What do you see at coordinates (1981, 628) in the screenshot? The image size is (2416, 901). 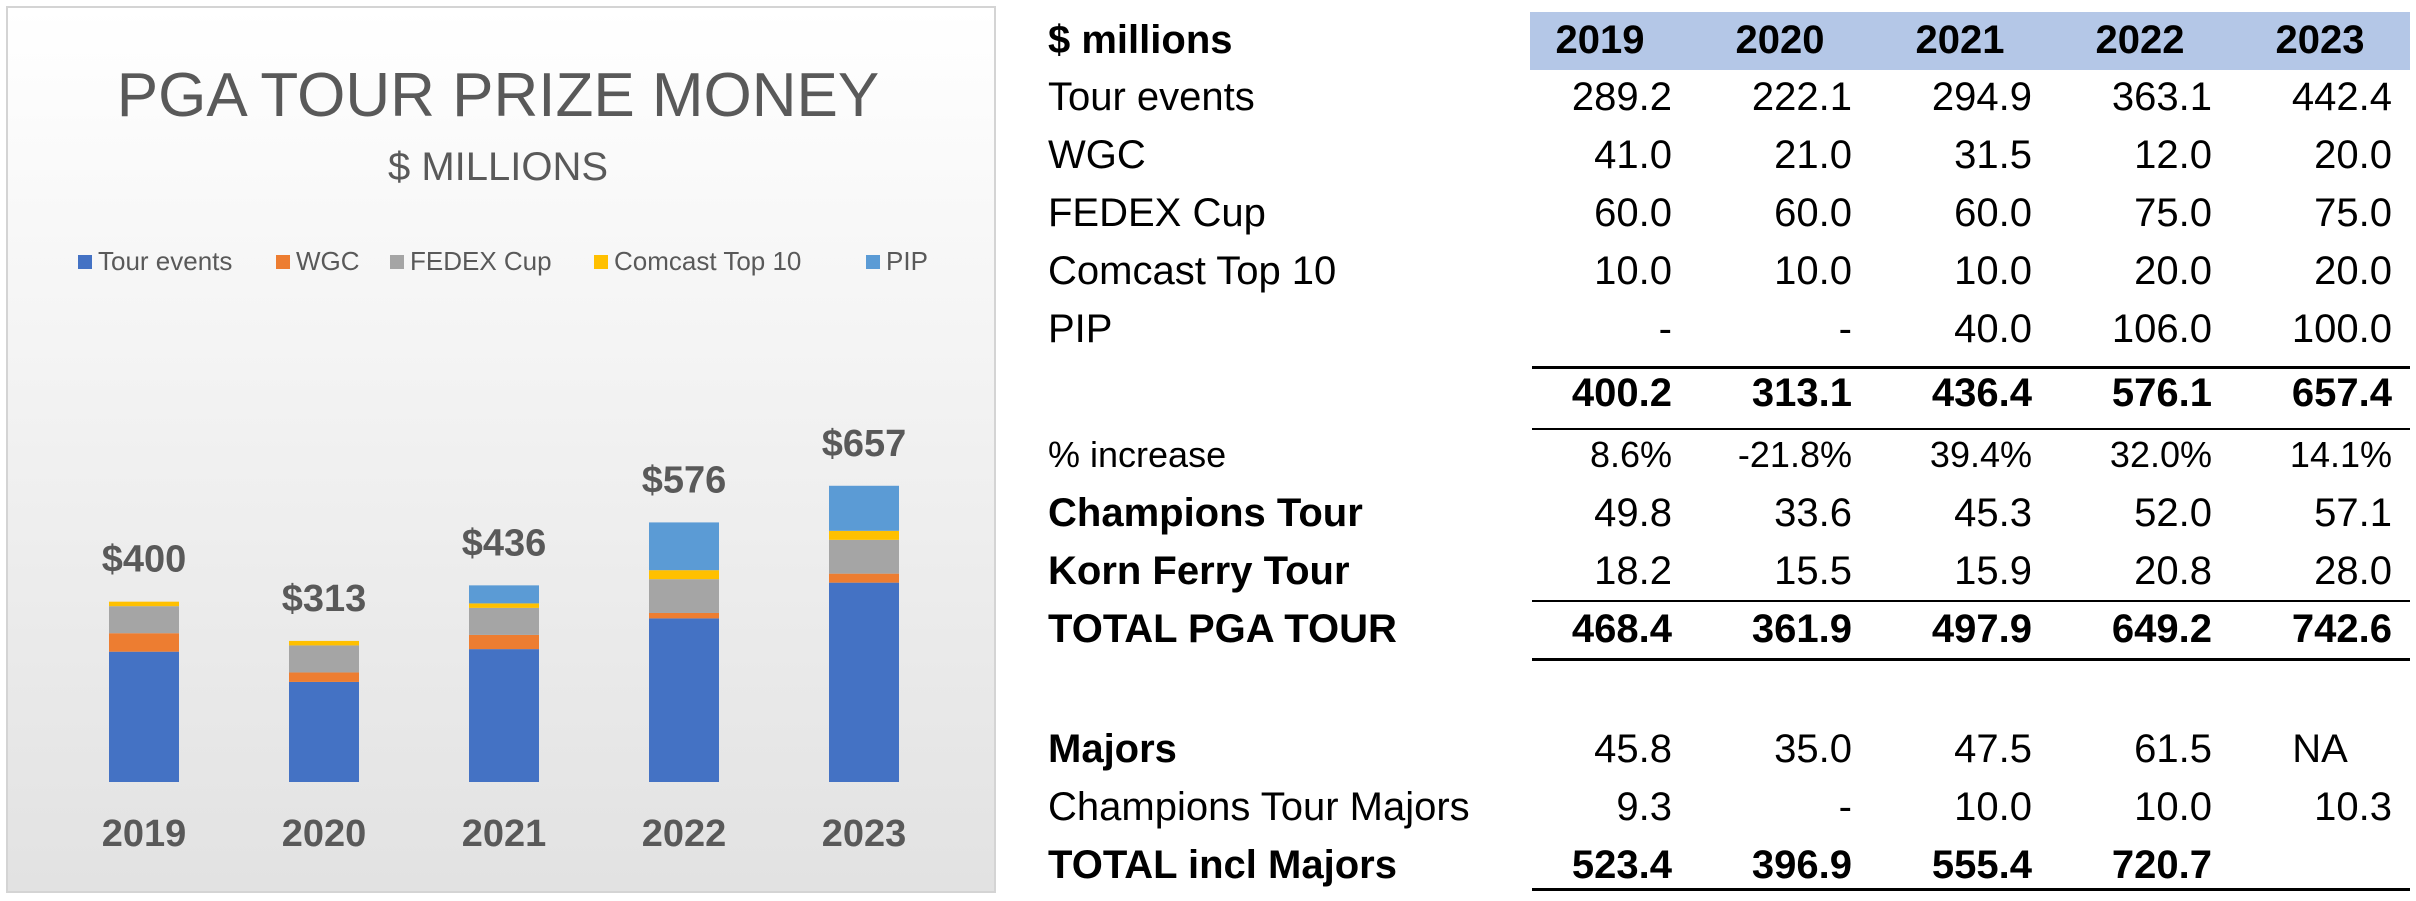 I see `cell: 497.9` at bounding box center [1981, 628].